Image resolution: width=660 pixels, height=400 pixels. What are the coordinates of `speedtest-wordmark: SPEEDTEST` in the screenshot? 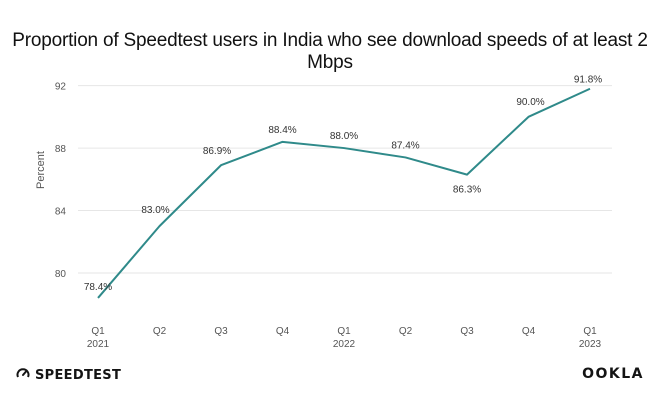 It's located at (78, 375).